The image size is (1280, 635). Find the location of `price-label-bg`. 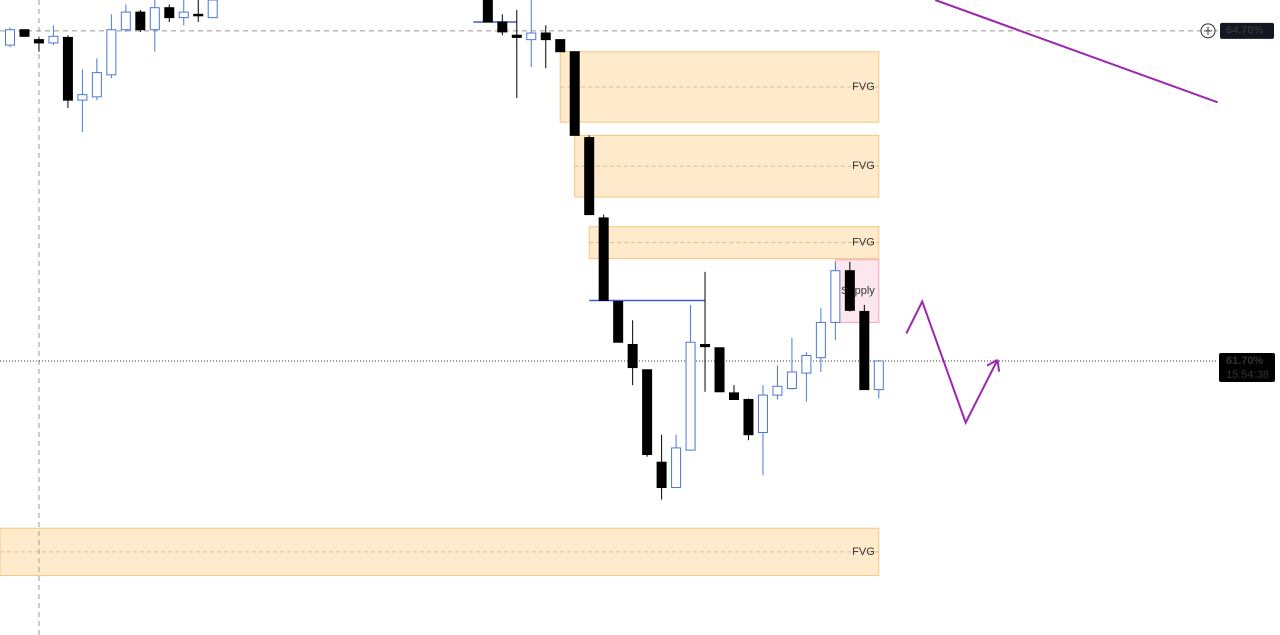

price-label-bg is located at coordinates (1247, 367).